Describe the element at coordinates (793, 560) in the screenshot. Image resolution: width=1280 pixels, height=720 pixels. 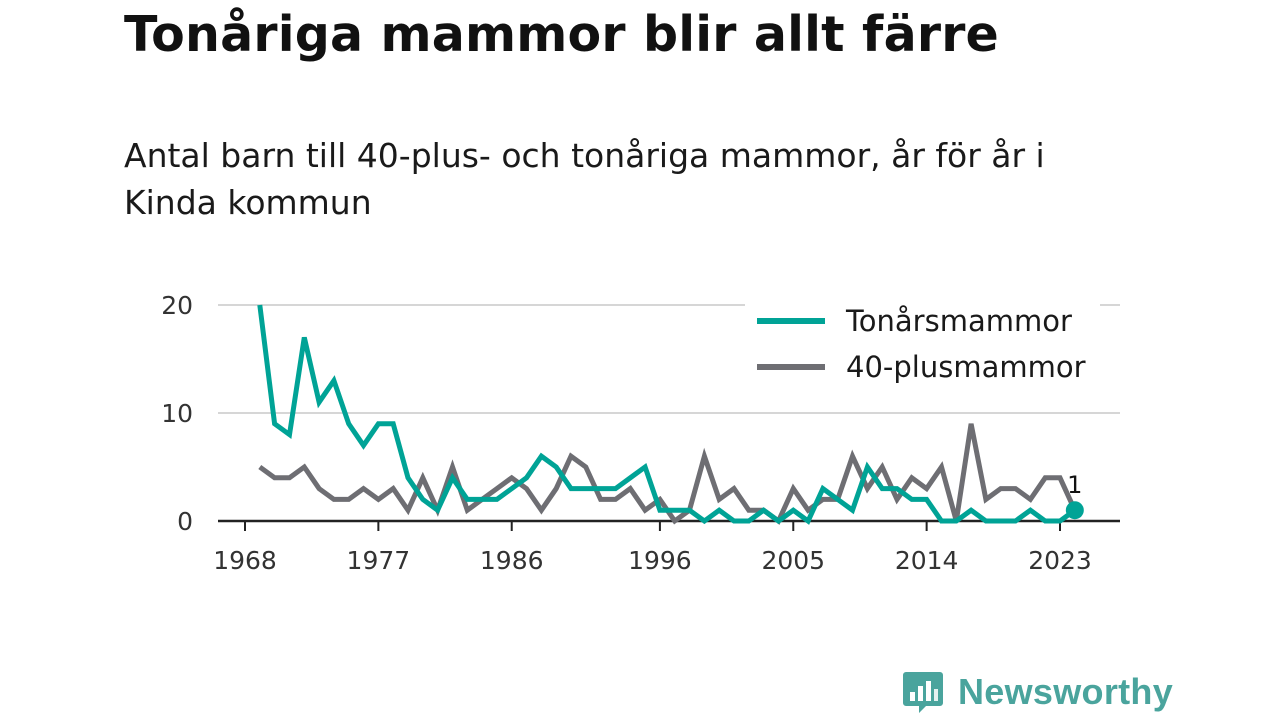
I see `x-tick-label: 2005` at that location.